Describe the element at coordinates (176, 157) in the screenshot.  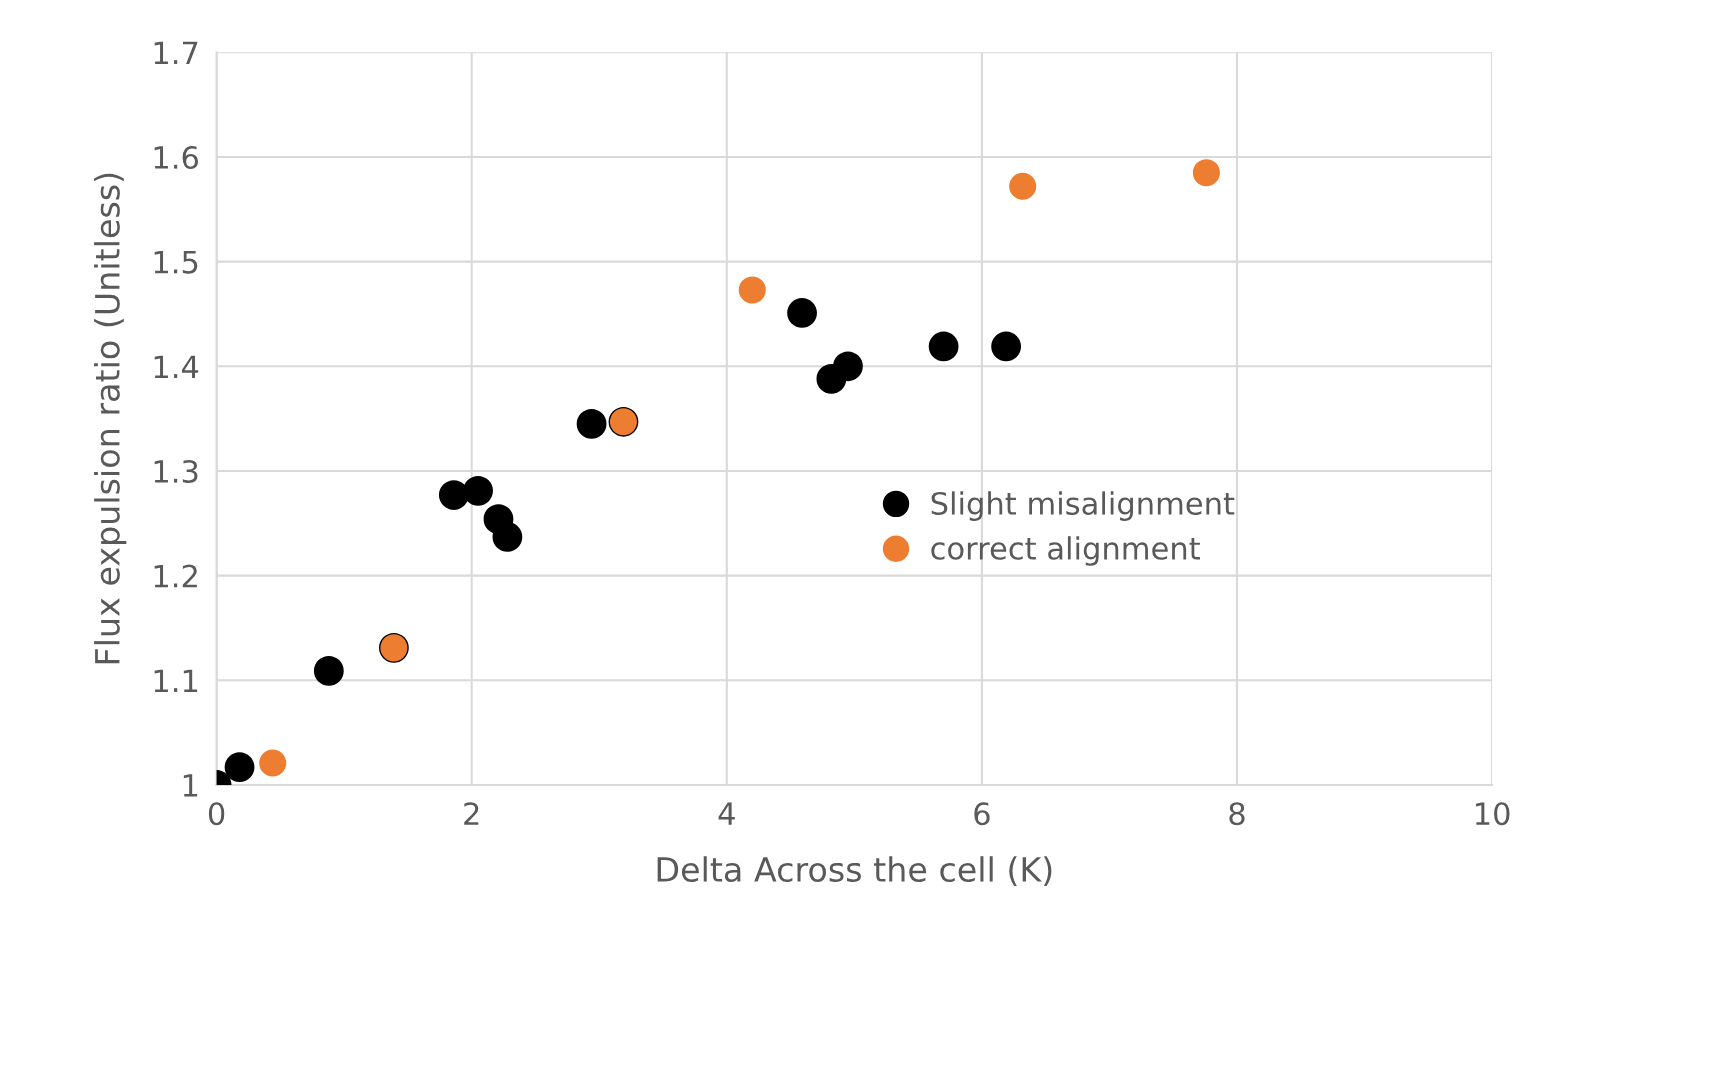
I see `y-tick-label: 1.6` at that location.